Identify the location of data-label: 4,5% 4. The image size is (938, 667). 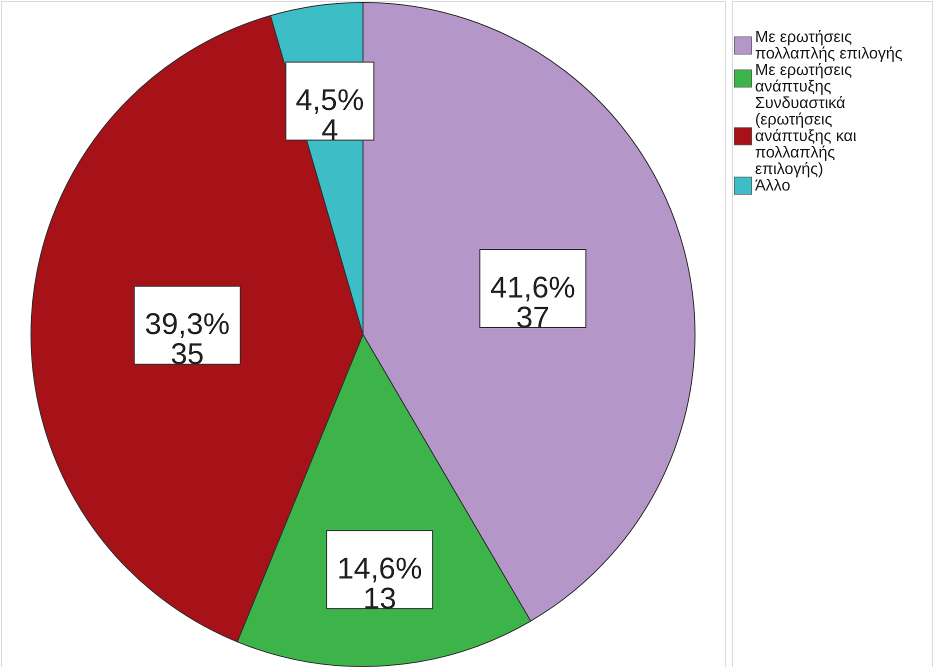
(330, 116).